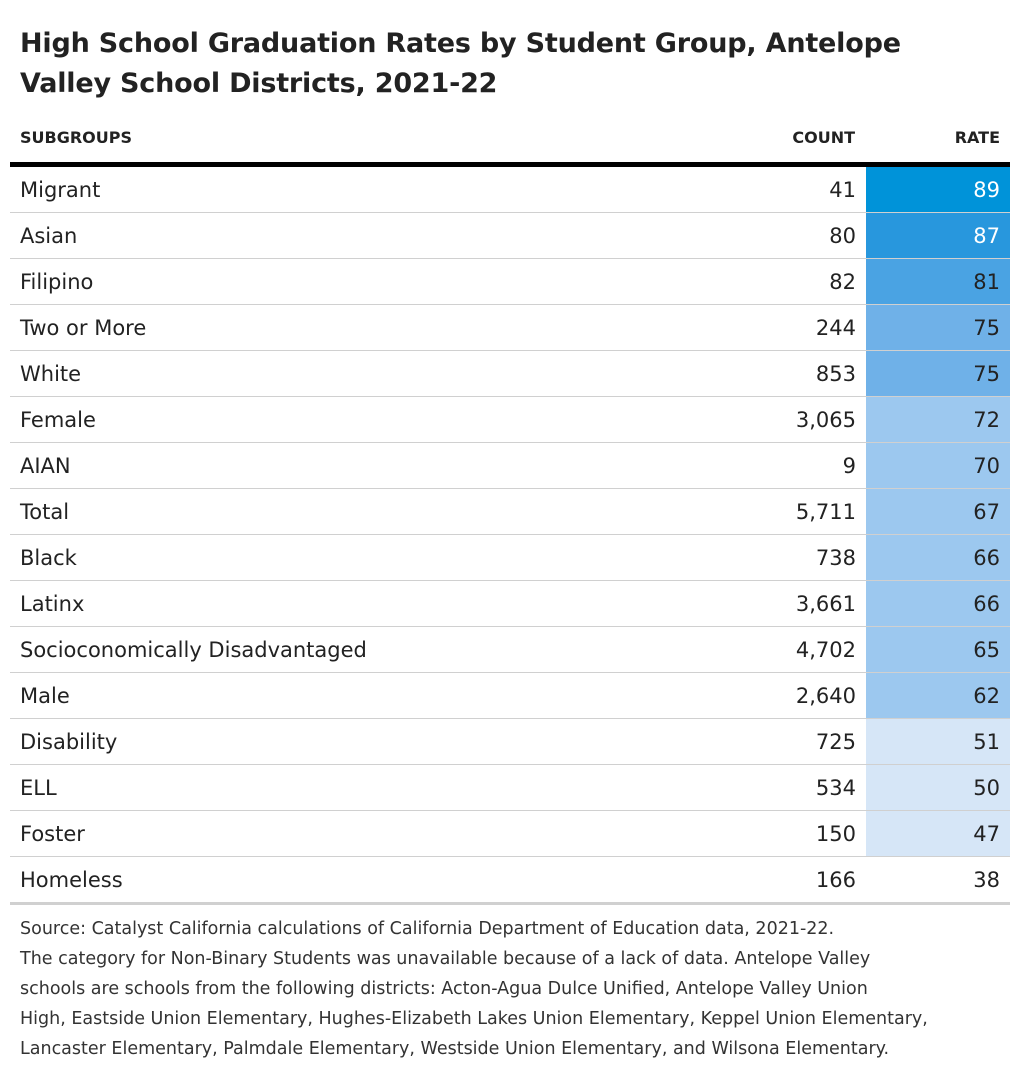 The width and height of the screenshot is (1020, 1084). What do you see at coordinates (842, 236) in the screenshot?
I see `cell-count: 80` at bounding box center [842, 236].